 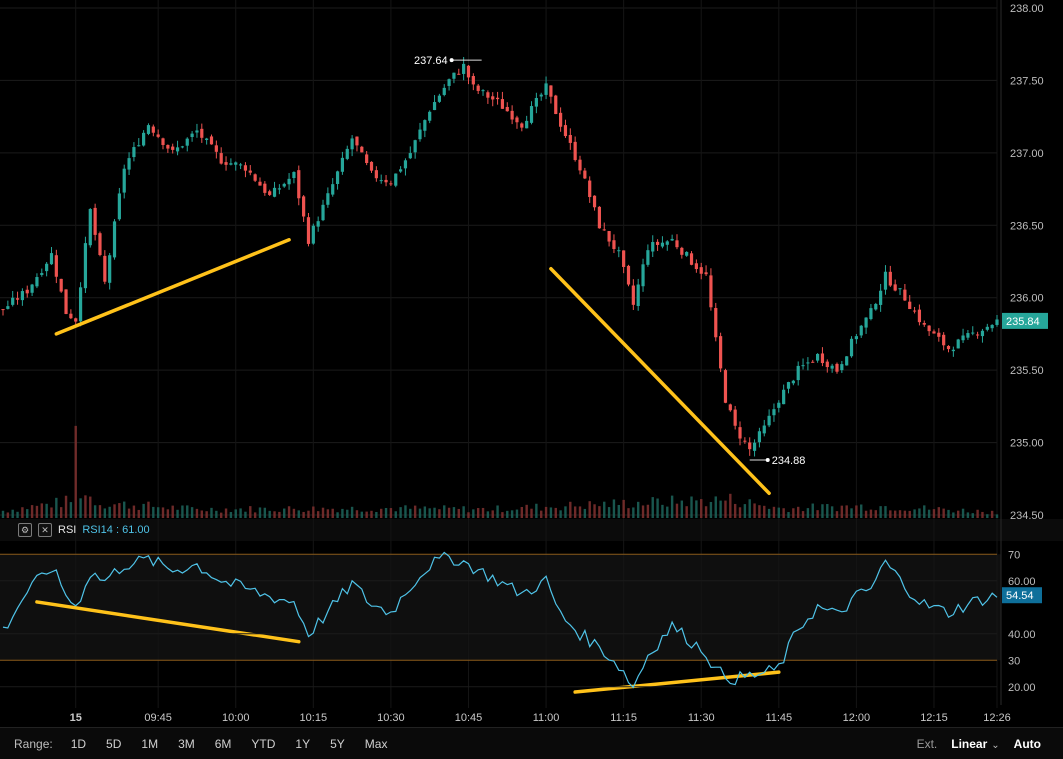 What do you see at coordinates (236, 718) in the screenshot?
I see `time-tick-label: 10:00` at bounding box center [236, 718].